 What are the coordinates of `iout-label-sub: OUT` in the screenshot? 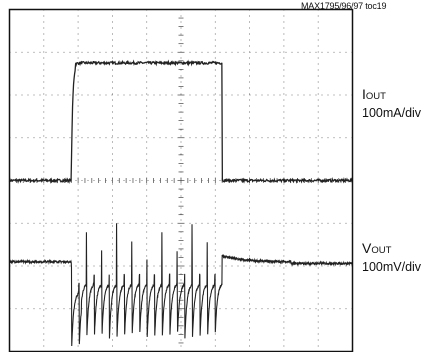 It's located at (375, 96).